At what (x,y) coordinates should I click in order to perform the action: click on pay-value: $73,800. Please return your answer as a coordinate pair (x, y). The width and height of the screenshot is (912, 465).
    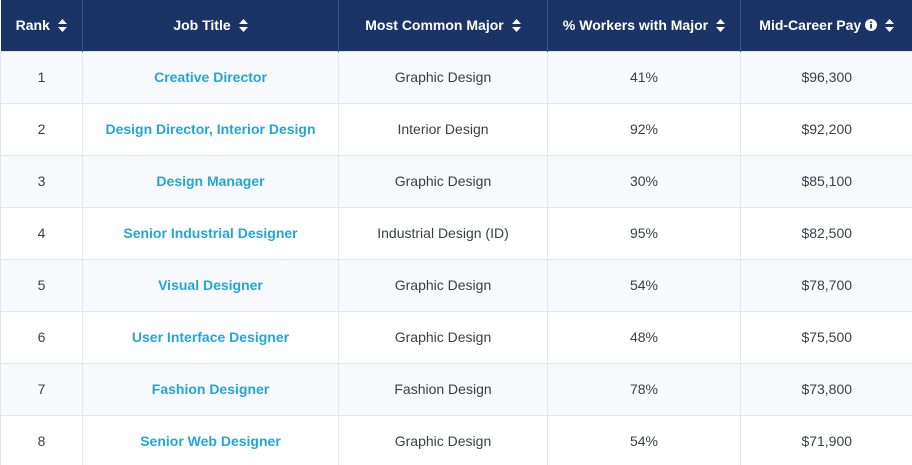
    Looking at the image, I should click on (827, 389).